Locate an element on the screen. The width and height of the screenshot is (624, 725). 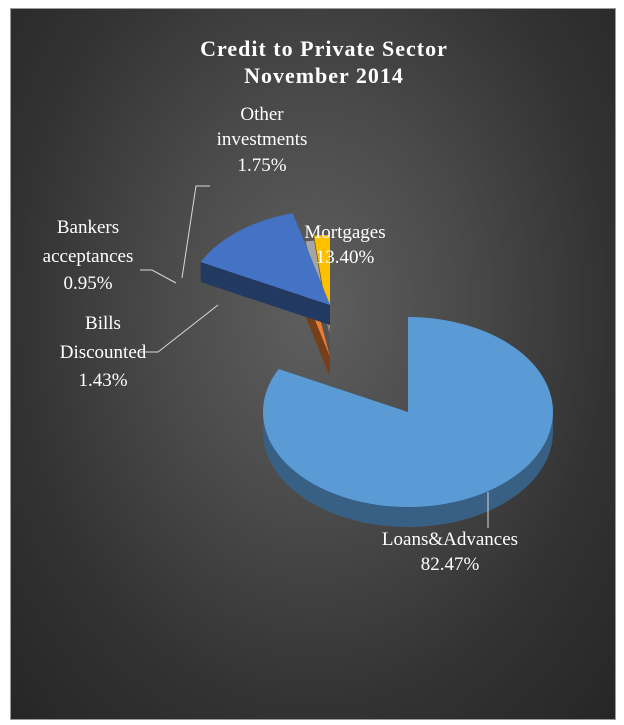
label-mortgages-name: Mortgages is located at coordinates (344, 232).